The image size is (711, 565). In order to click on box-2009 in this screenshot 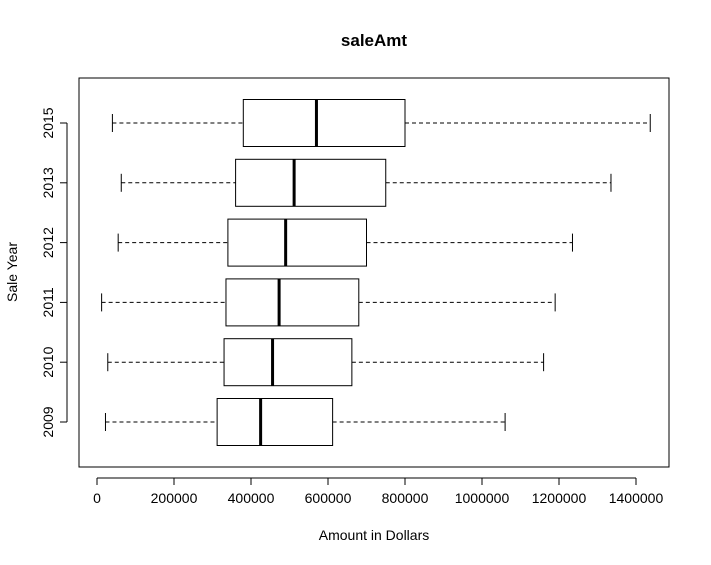, I will do `click(305, 422)`.